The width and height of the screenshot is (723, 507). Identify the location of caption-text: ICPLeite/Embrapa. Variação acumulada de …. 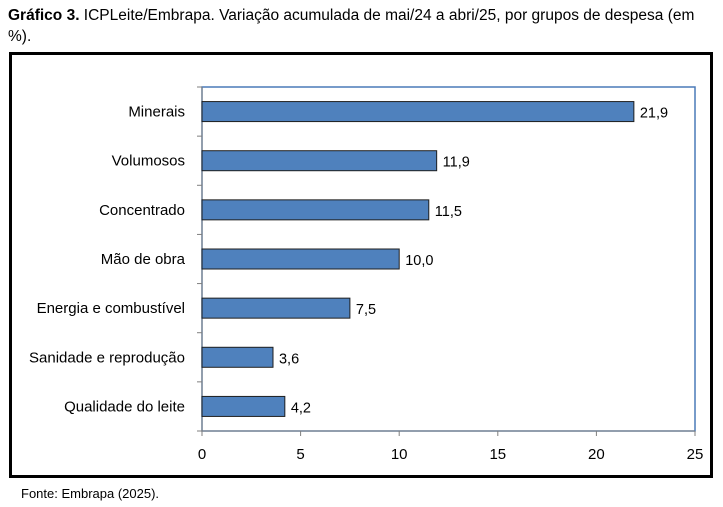
(351, 26).